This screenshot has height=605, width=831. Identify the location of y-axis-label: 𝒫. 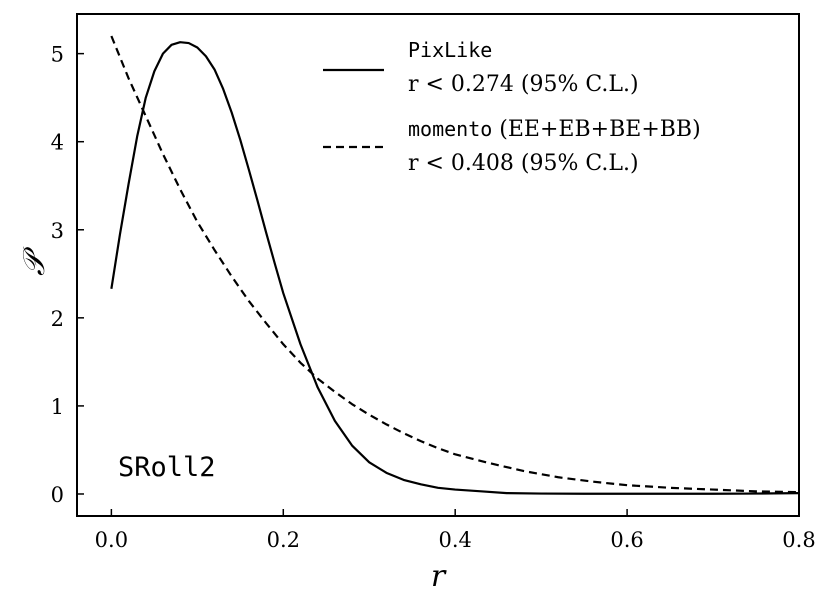
(34, 261).